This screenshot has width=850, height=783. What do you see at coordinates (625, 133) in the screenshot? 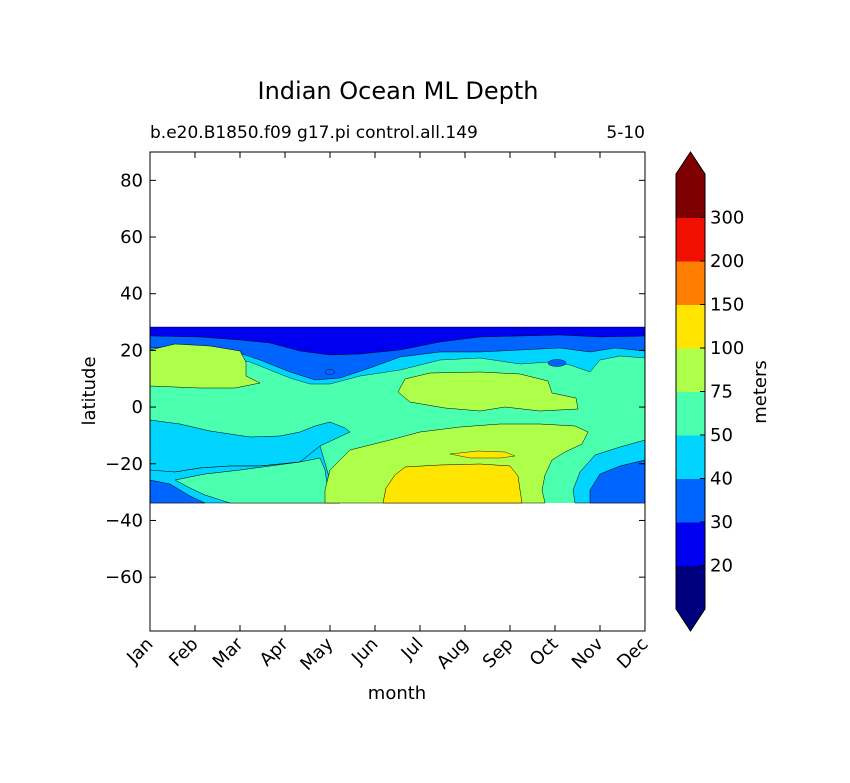
I see `chart-subtitle-right: 5-10` at bounding box center [625, 133].